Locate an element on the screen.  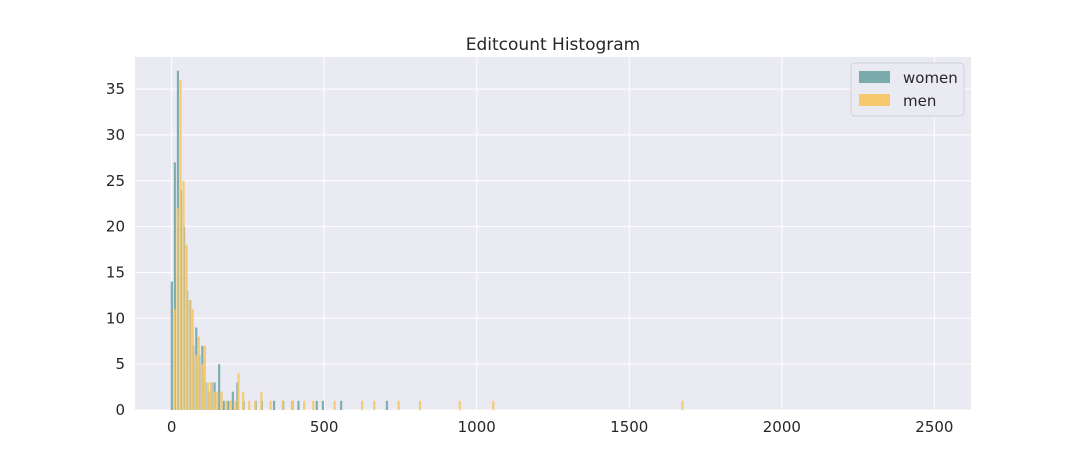
x-tick-label: 1500 is located at coordinates (629, 427).